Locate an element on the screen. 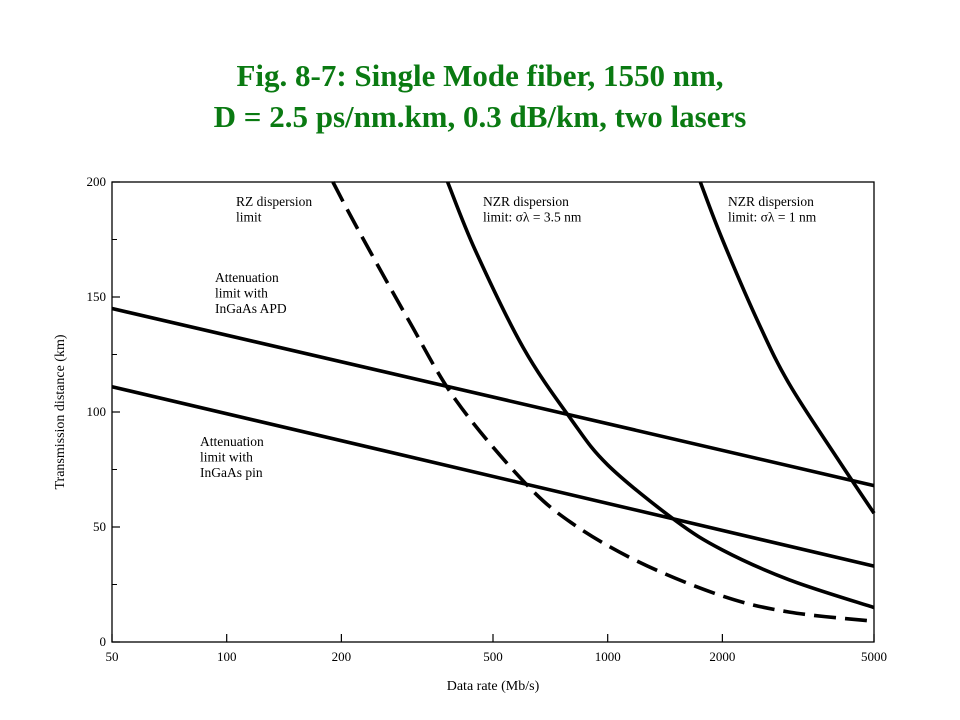 The image size is (960, 720). y-tick-label: 150 is located at coordinates (97, 296).